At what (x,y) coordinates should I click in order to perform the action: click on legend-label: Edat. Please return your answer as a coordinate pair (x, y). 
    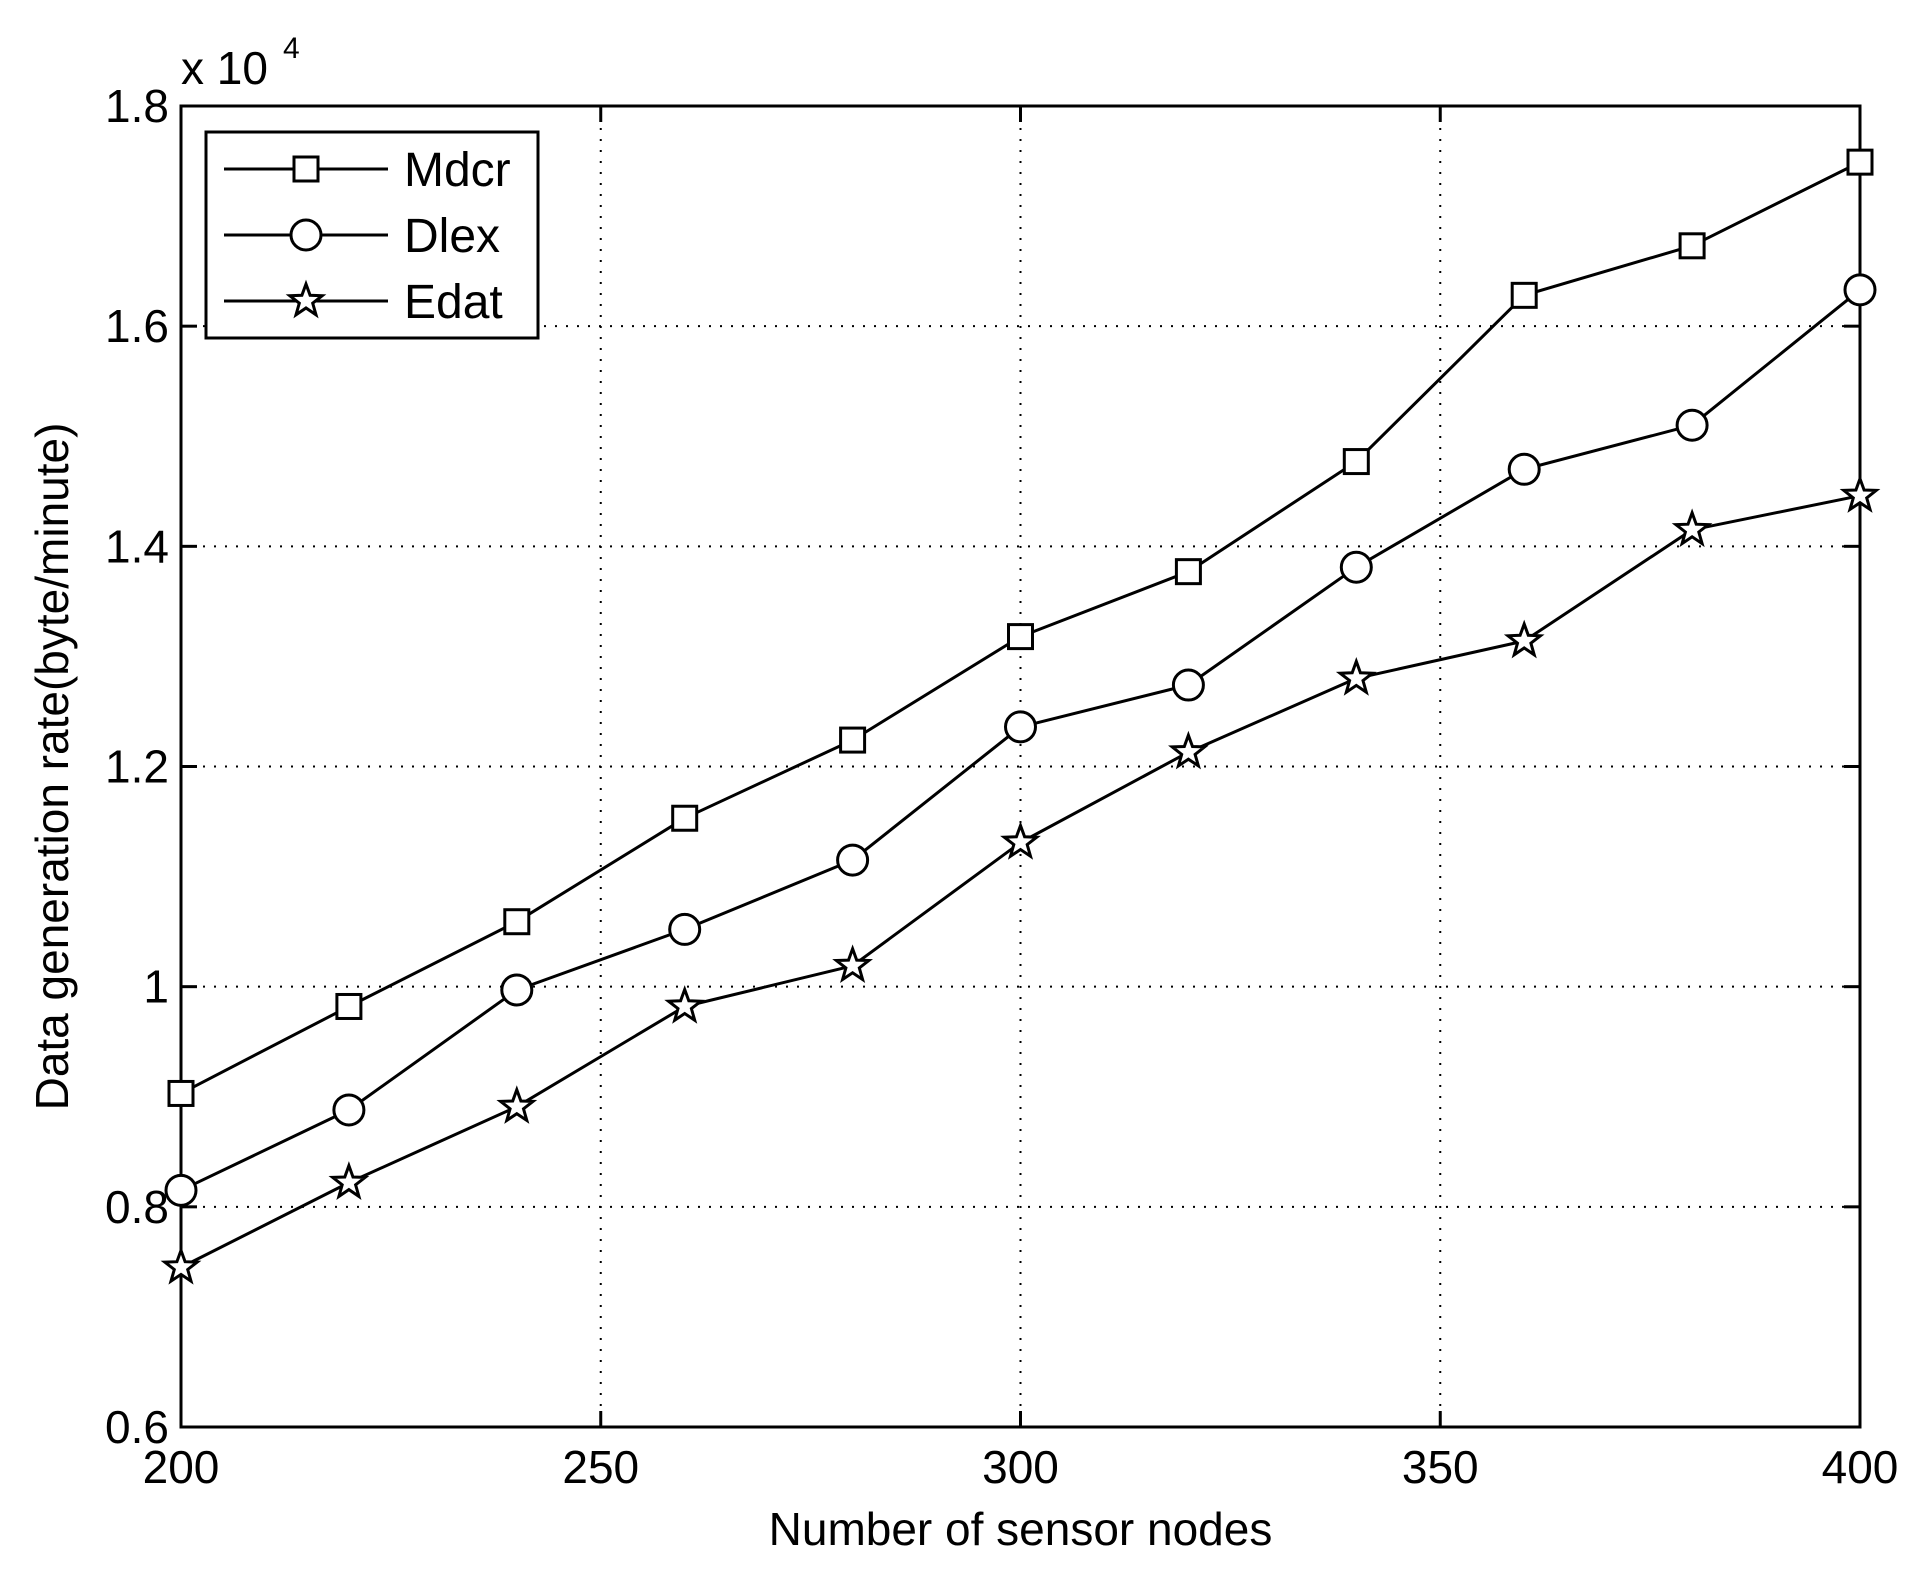
    Looking at the image, I should click on (453, 302).